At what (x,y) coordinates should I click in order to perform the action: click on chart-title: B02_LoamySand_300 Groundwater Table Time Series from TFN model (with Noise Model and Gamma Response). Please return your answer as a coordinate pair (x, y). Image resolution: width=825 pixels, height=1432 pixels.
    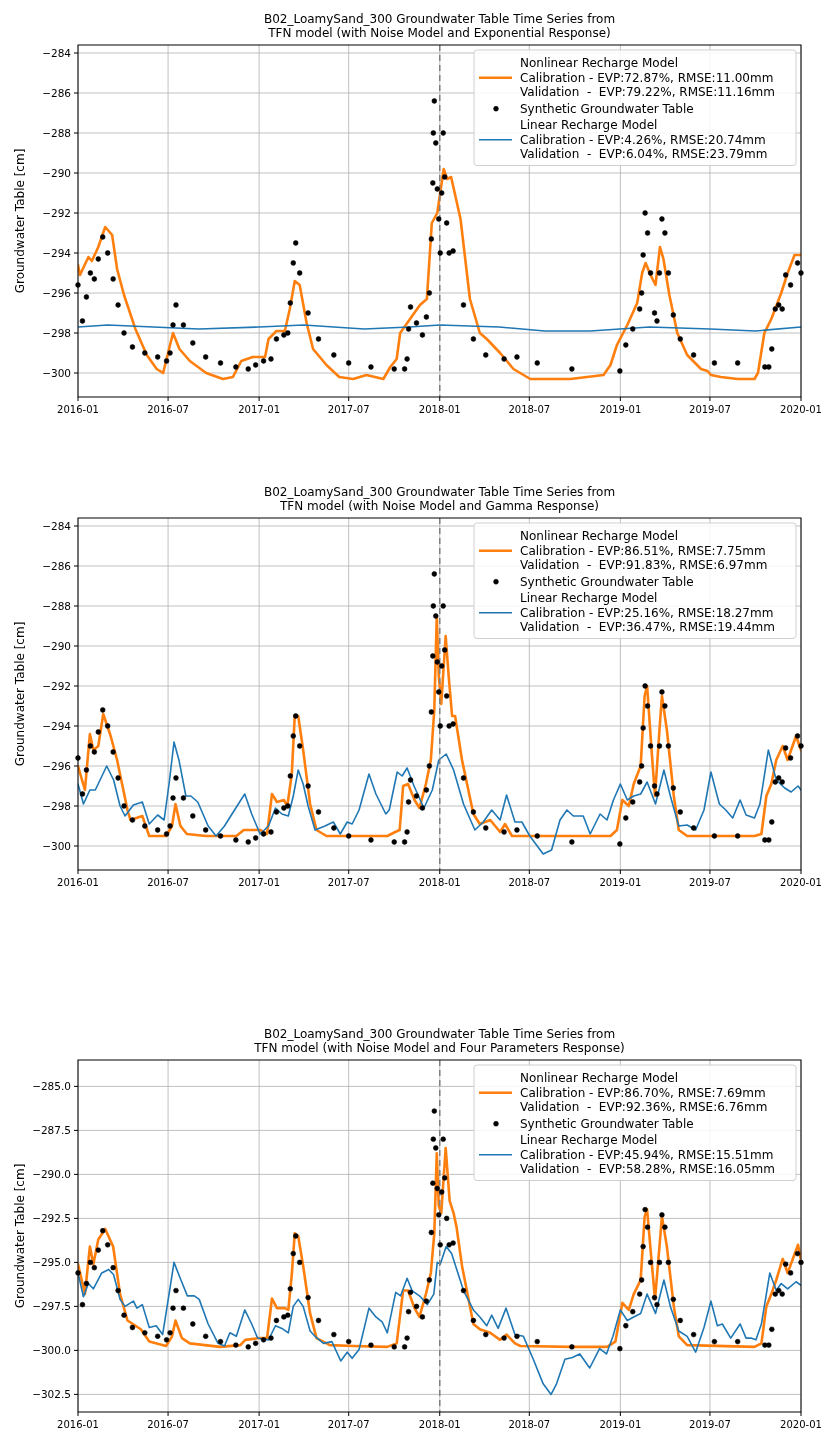
    Looking at the image, I should click on (439, 499).